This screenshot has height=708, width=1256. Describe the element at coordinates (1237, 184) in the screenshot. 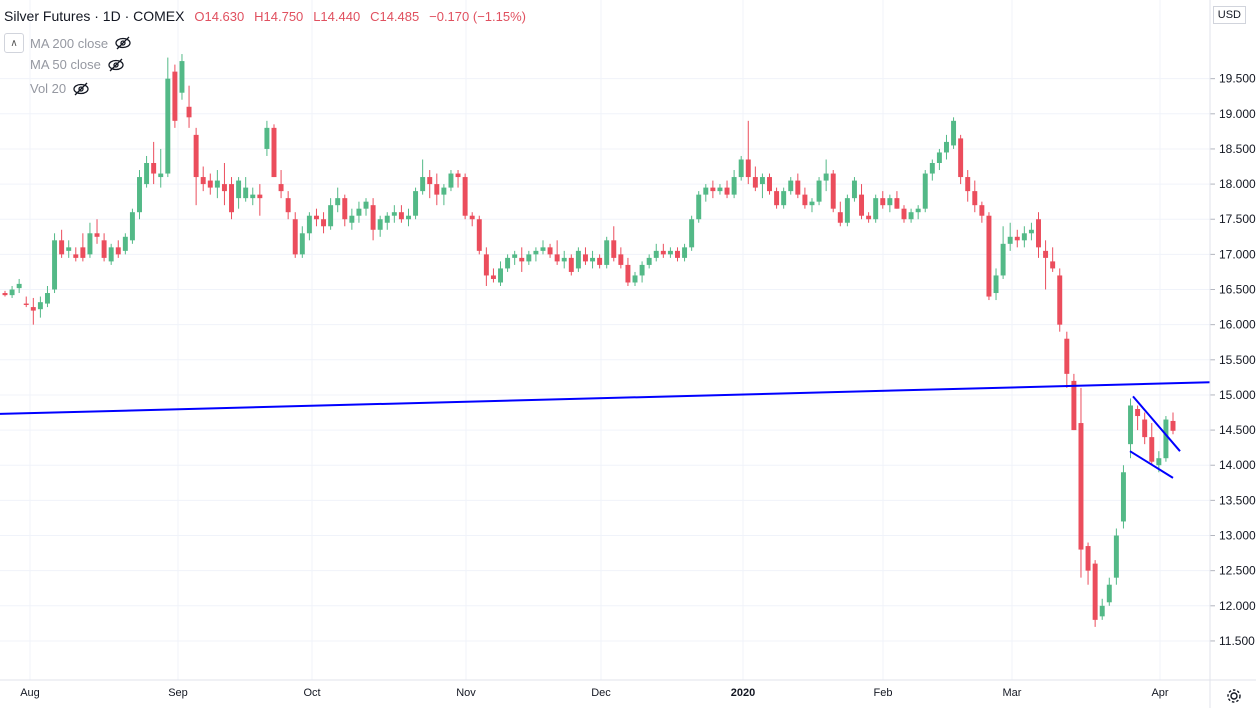

I see `price-tick-label: 18.000` at that location.